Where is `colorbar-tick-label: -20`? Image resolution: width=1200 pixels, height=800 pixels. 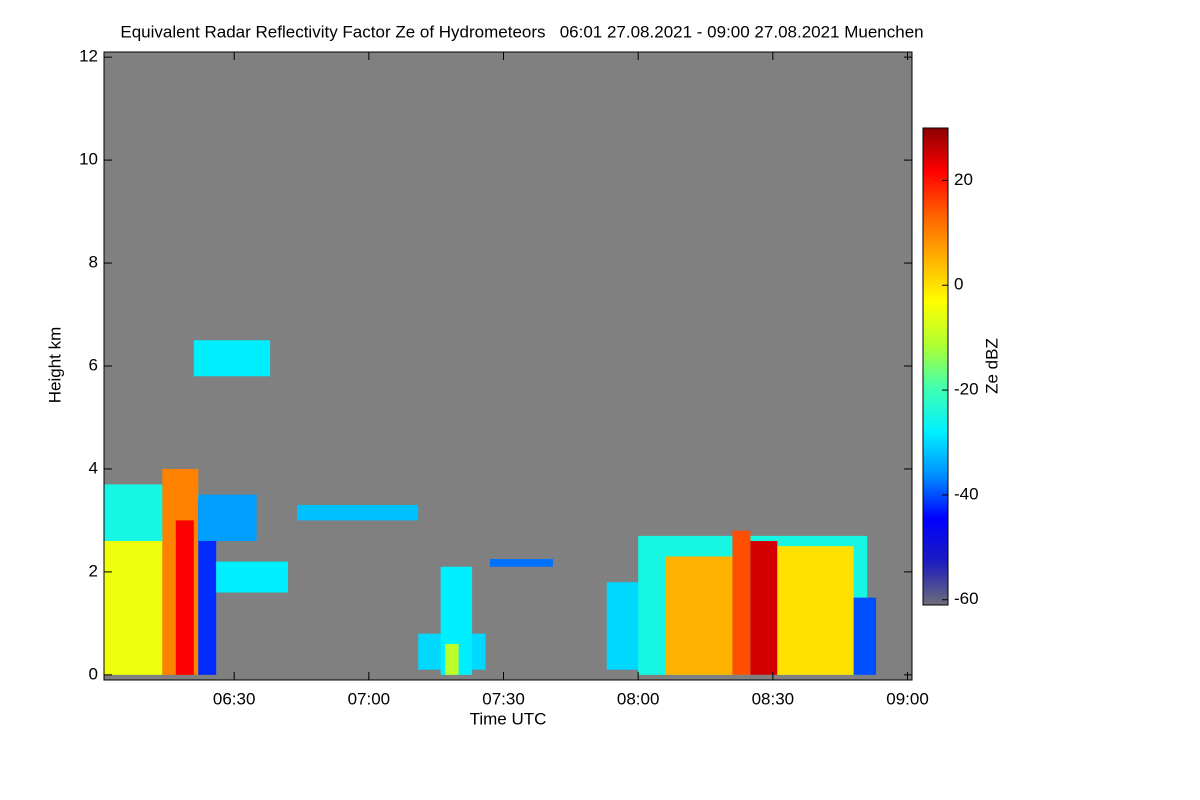 colorbar-tick-label: -20 is located at coordinates (966, 389).